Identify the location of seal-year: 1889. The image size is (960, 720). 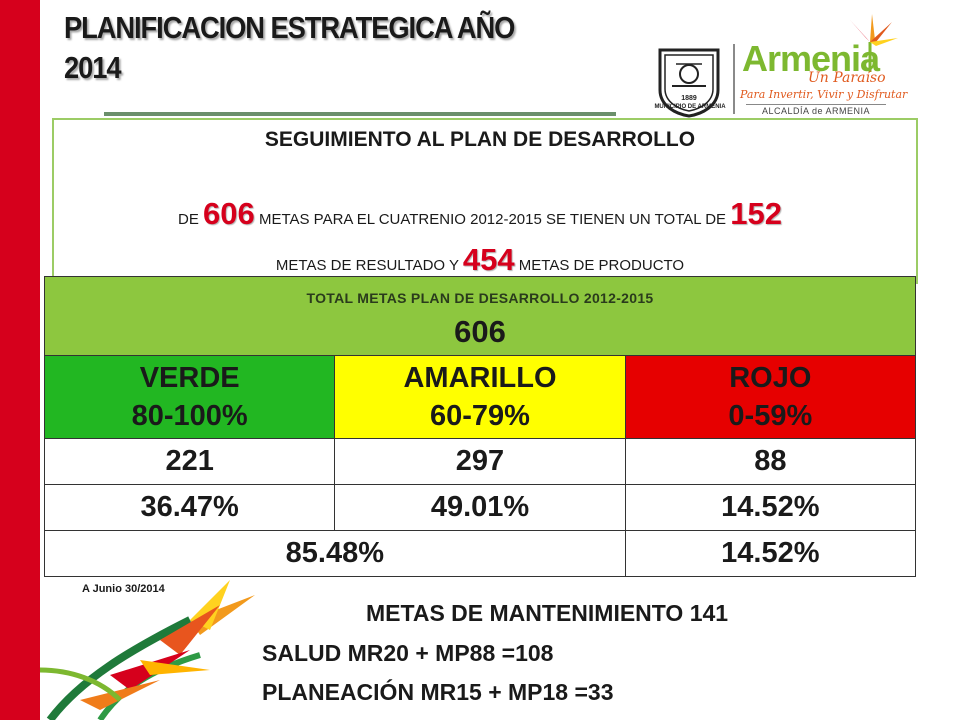
(689, 98).